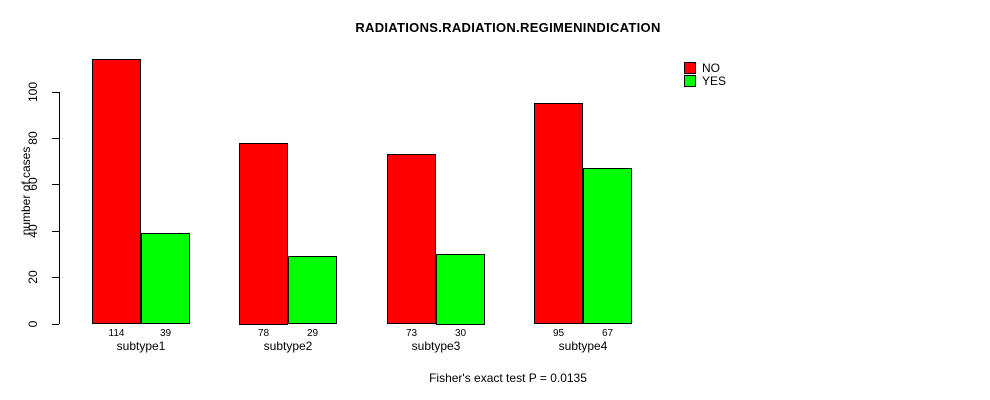  What do you see at coordinates (33, 184) in the screenshot?
I see `y-tick-label: 60` at bounding box center [33, 184].